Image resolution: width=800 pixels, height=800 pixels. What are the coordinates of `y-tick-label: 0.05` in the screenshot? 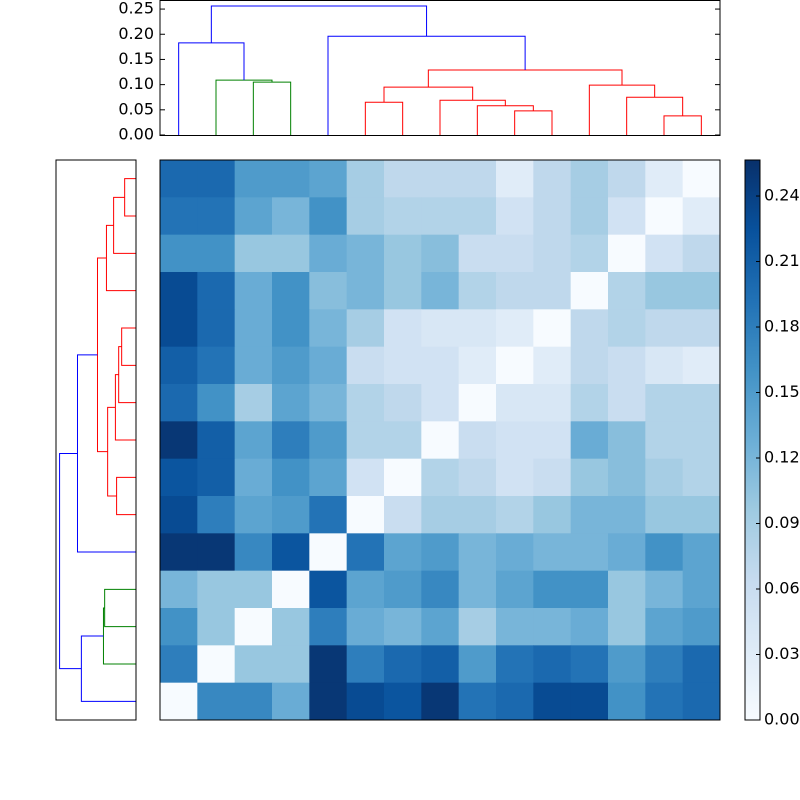 It's located at (136, 108).